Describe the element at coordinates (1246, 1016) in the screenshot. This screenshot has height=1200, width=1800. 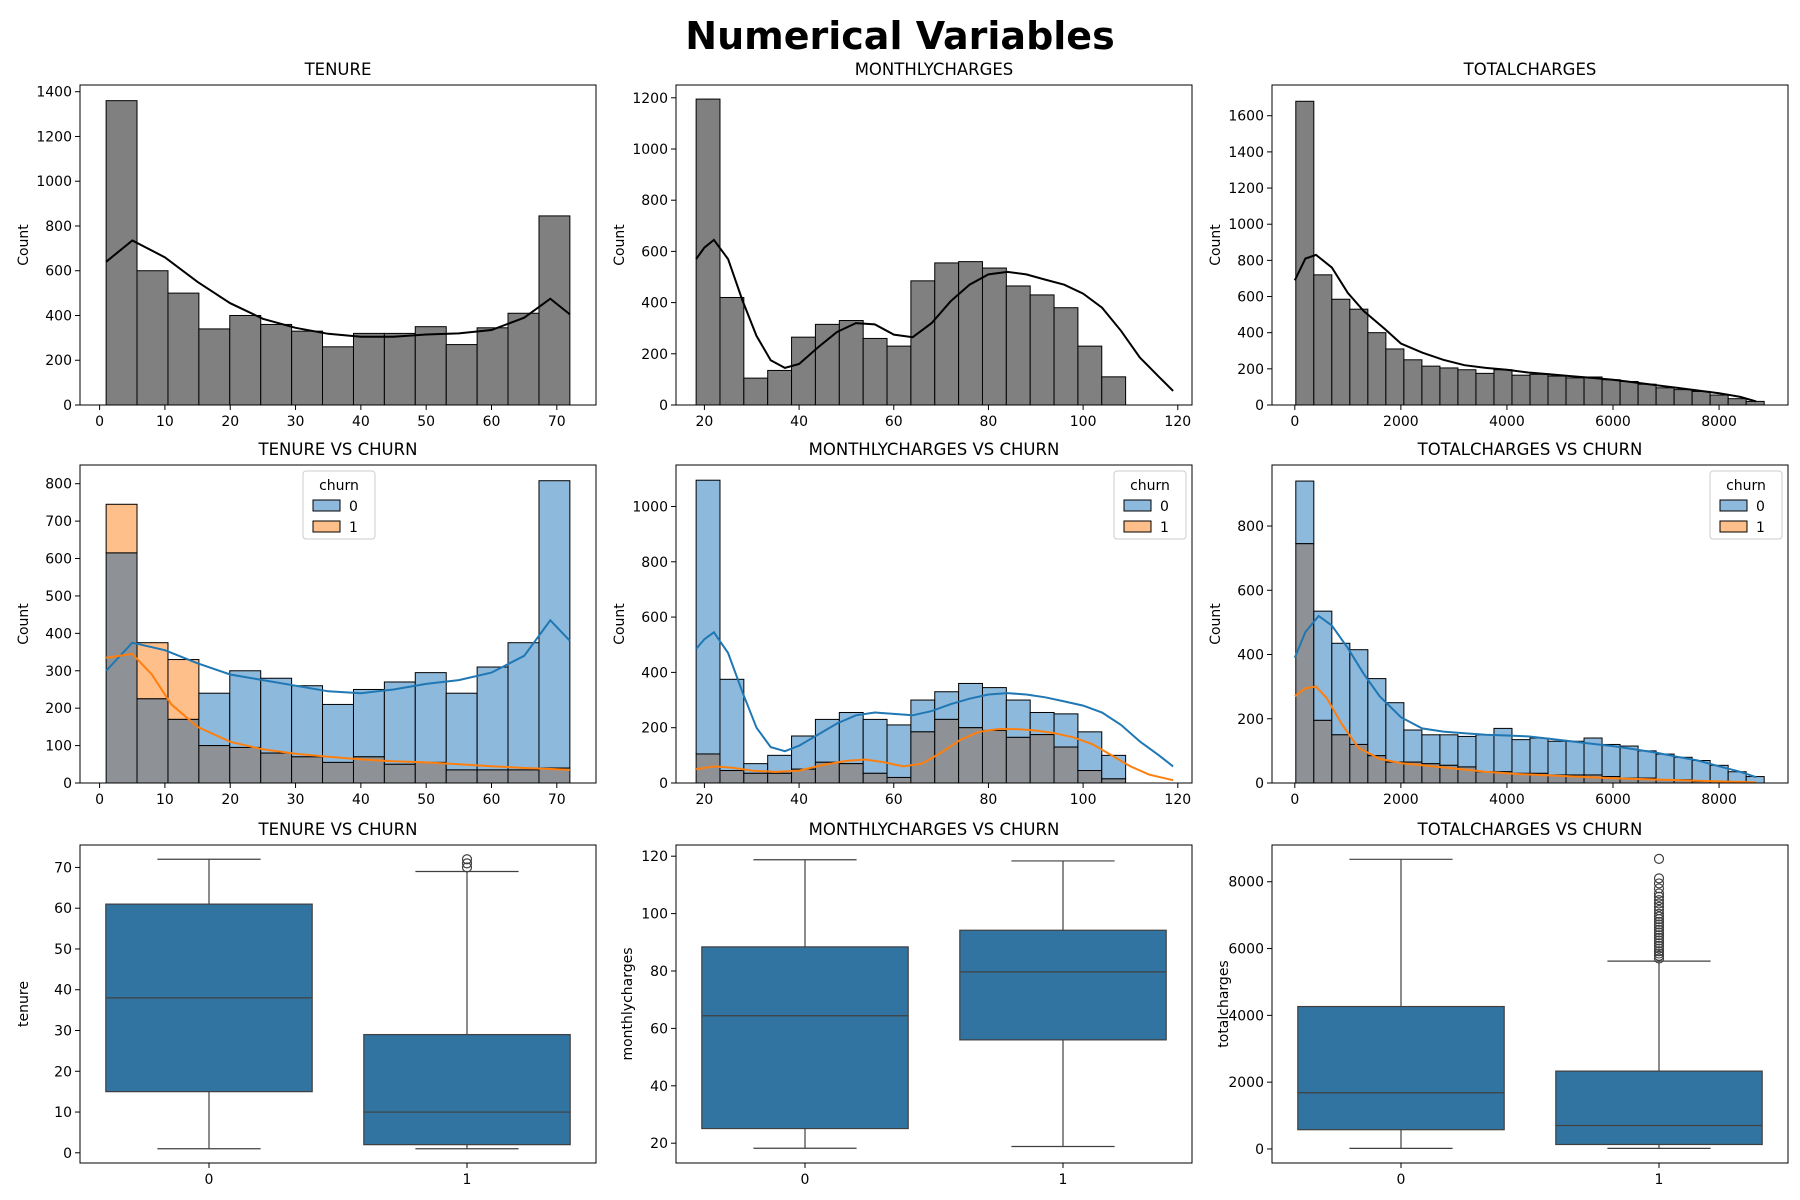
I see `y-tick-label: 4000` at that location.